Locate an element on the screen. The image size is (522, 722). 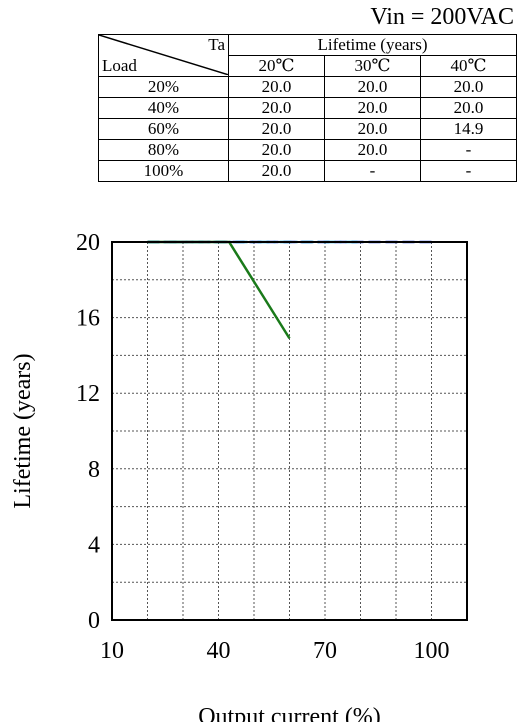
load-cell: 20% is located at coordinates (163, 87).